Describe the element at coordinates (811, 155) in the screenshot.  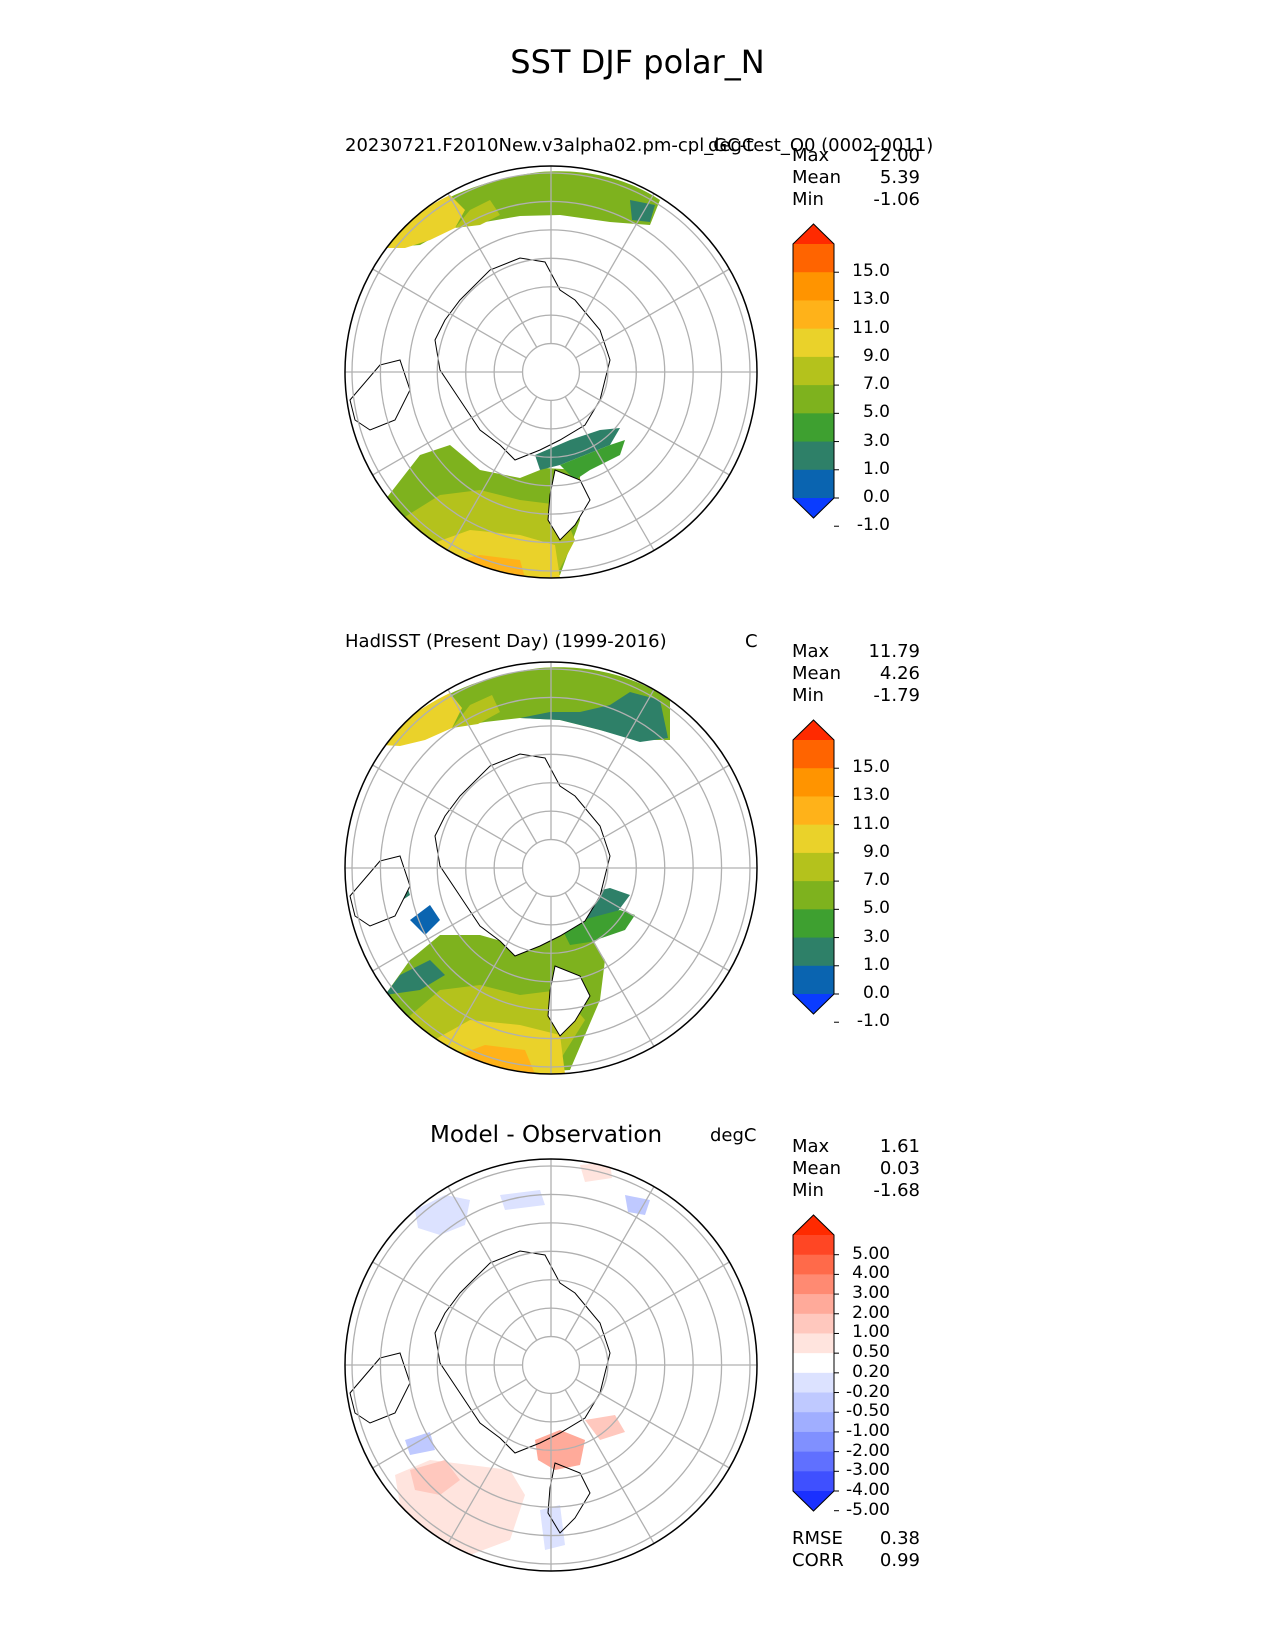
I see `panel-1-max-label: Max` at that location.